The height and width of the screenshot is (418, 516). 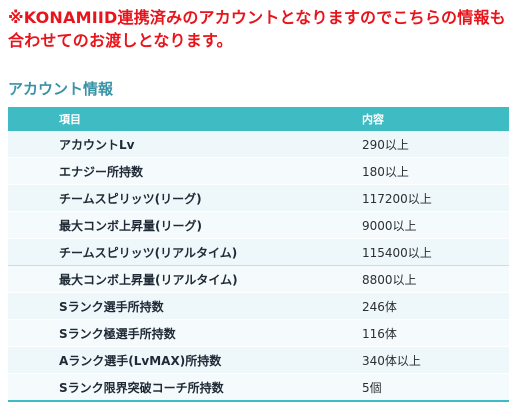 I want to click on row-item-value: 246体, so click(x=435, y=306).